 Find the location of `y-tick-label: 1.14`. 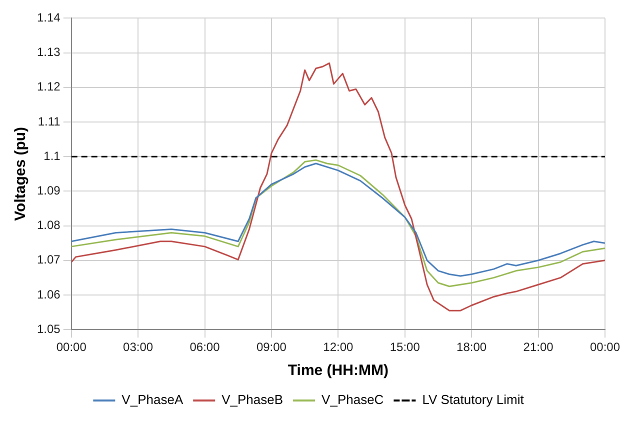

y-tick-label: 1.14 is located at coordinates (48, 17).